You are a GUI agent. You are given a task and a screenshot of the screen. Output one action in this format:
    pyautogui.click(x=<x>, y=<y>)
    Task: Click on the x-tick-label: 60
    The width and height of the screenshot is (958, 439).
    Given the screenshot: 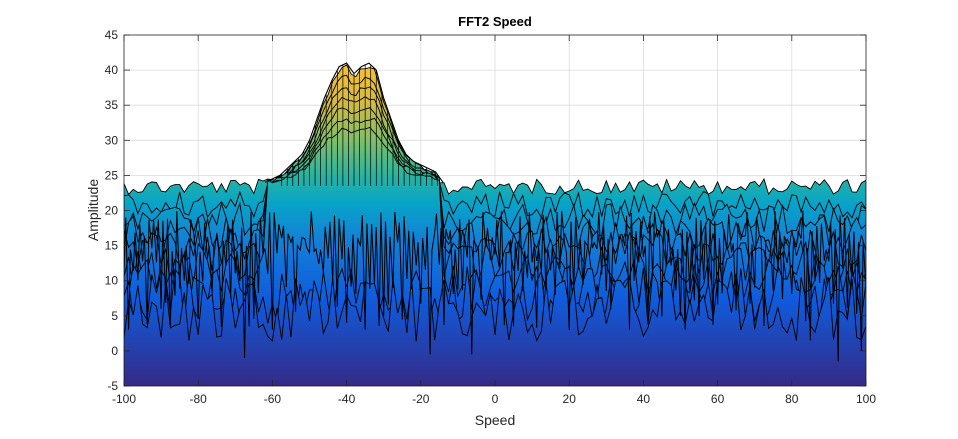 What is the action you would take?
    pyautogui.click(x=718, y=399)
    